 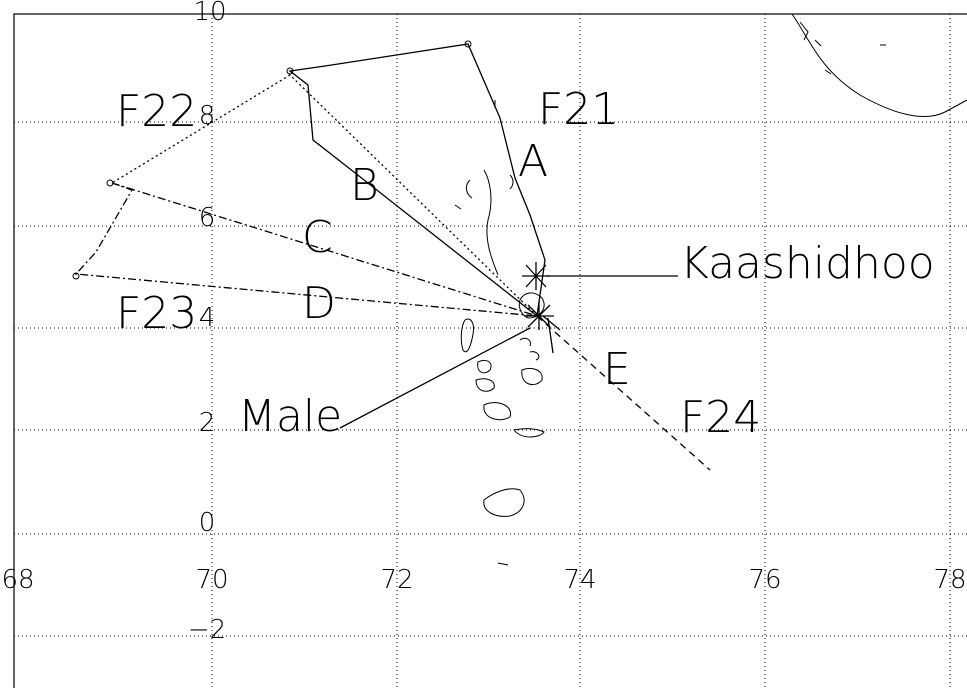 I want to click on track-f23, so click(x=306, y=249).